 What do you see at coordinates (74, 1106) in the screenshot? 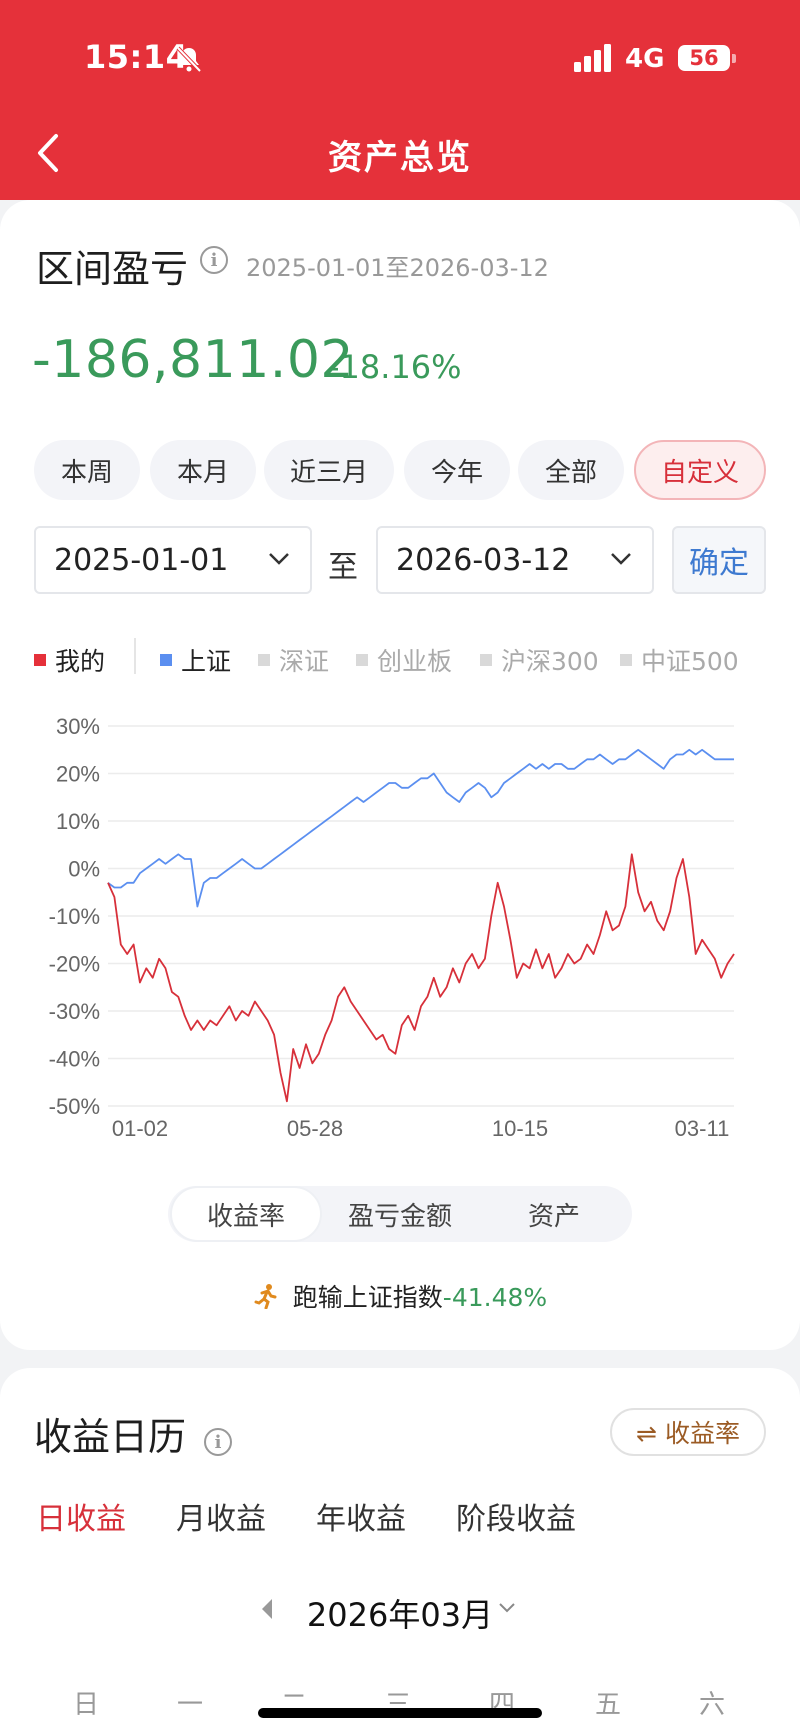
I see `y-tick-label: -50%` at bounding box center [74, 1106].